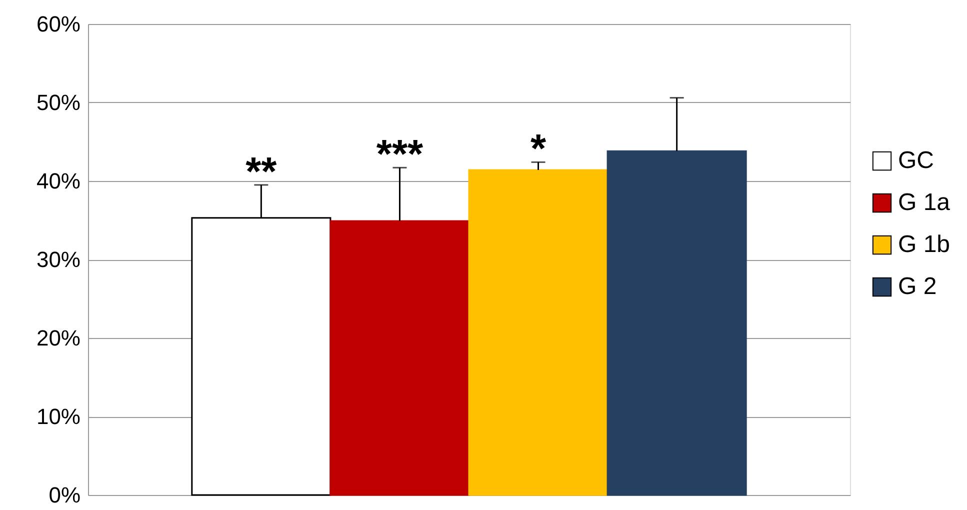  Describe the element at coordinates (924, 244) in the screenshot. I see `legend-label: G 1b` at that location.